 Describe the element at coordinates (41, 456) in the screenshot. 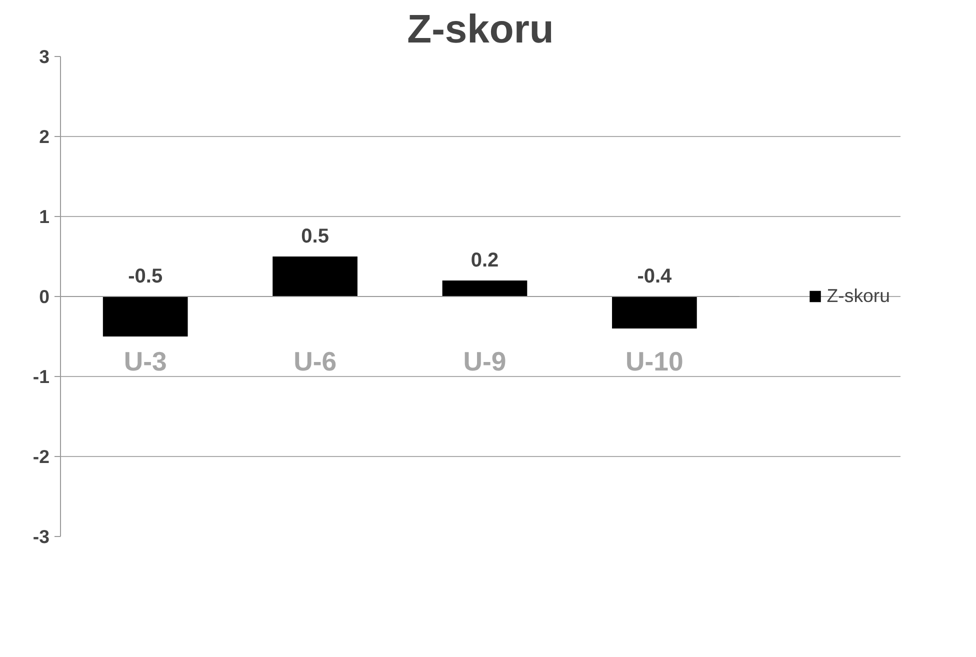

I see `y-tick-label: -2` at that location.